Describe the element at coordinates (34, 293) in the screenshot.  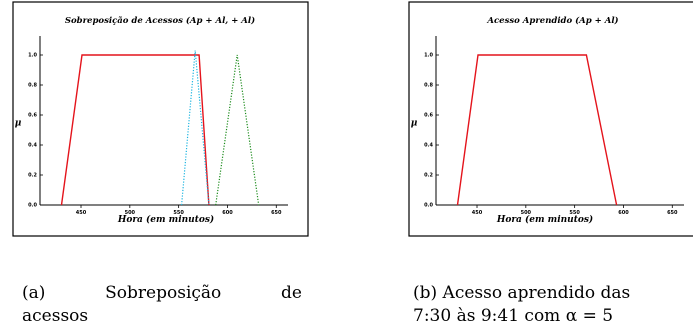
I see `caption-a-part-1: (a)` at that location.